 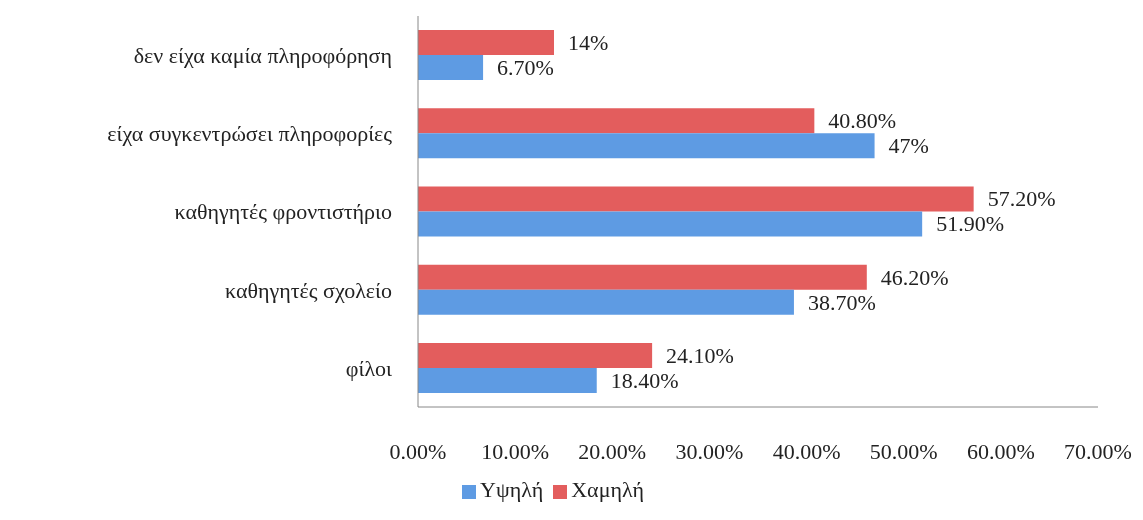 I want to click on x-tick-label: 10.00%, so click(x=515, y=451).